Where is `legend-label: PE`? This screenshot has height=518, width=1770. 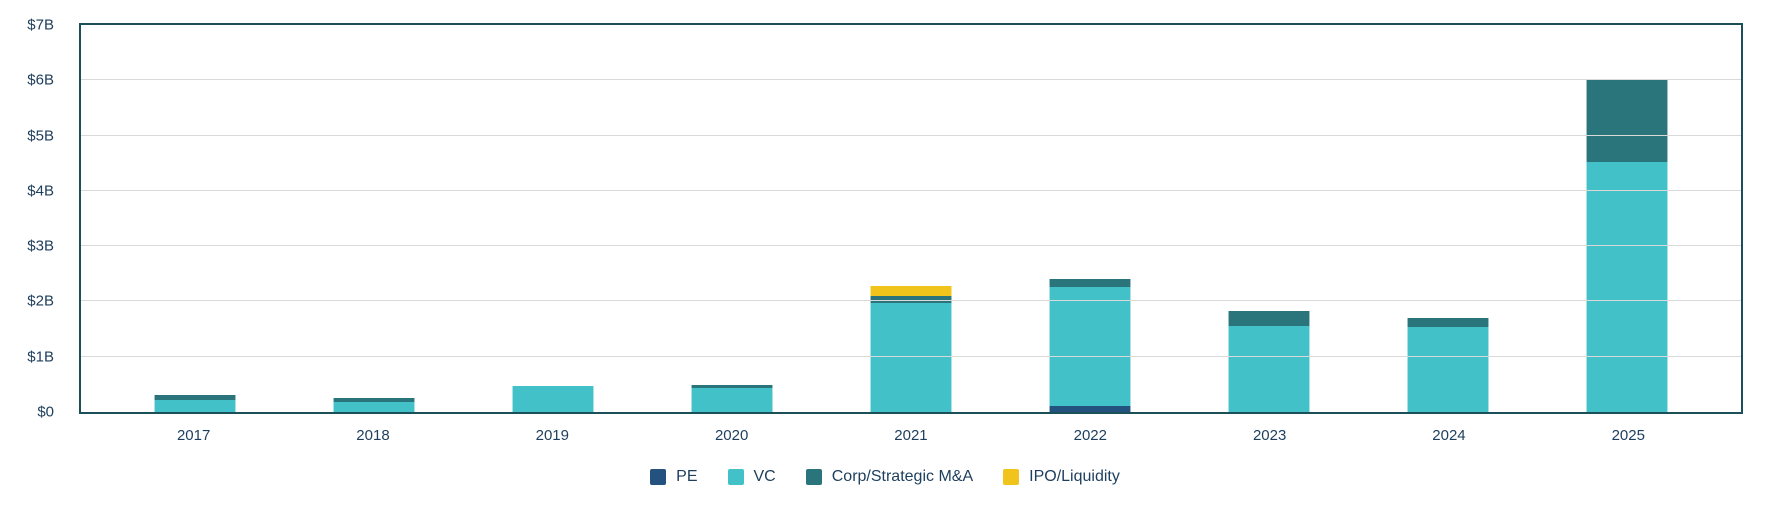
legend-label: PE is located at coordinates (687, 476).